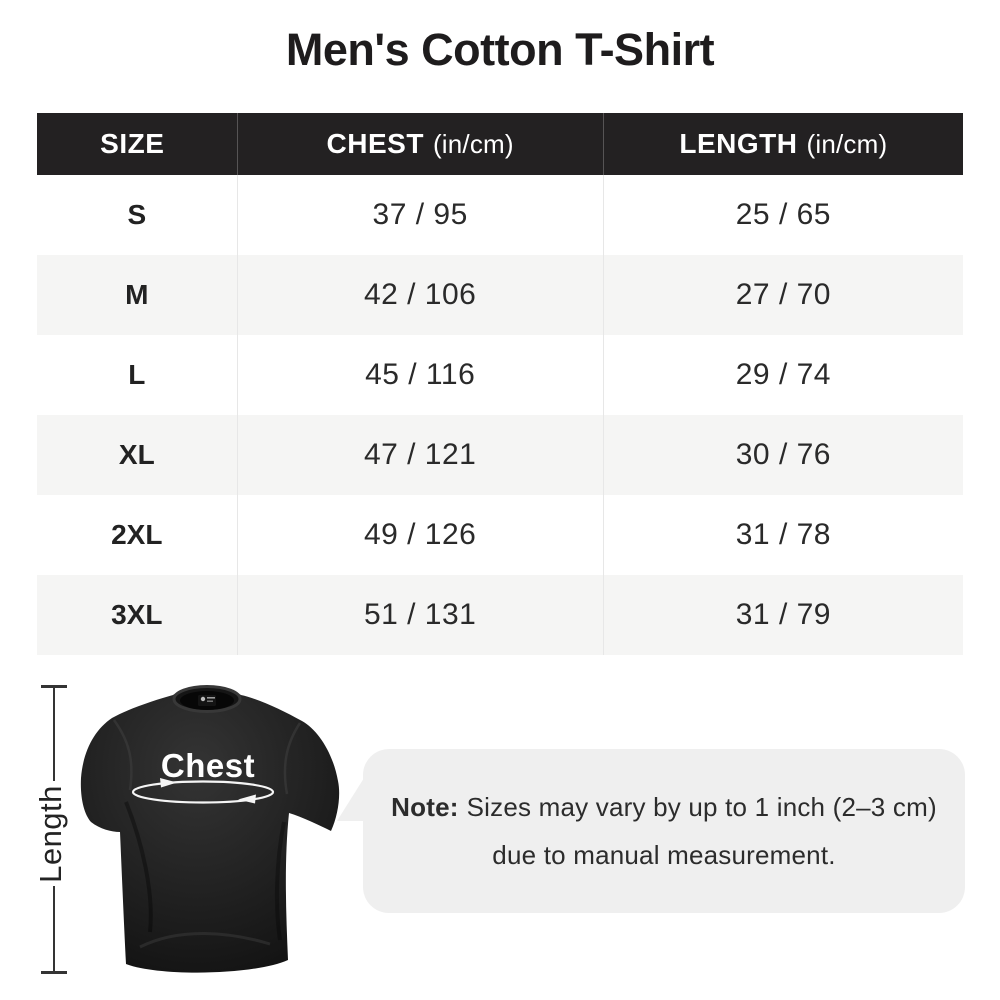 This screenshot has width=1000, height=1000. What do you see at coordinates (208, 765) in the screenshot?
I see `chest-label: Chest` at bounding box center [208, 765].